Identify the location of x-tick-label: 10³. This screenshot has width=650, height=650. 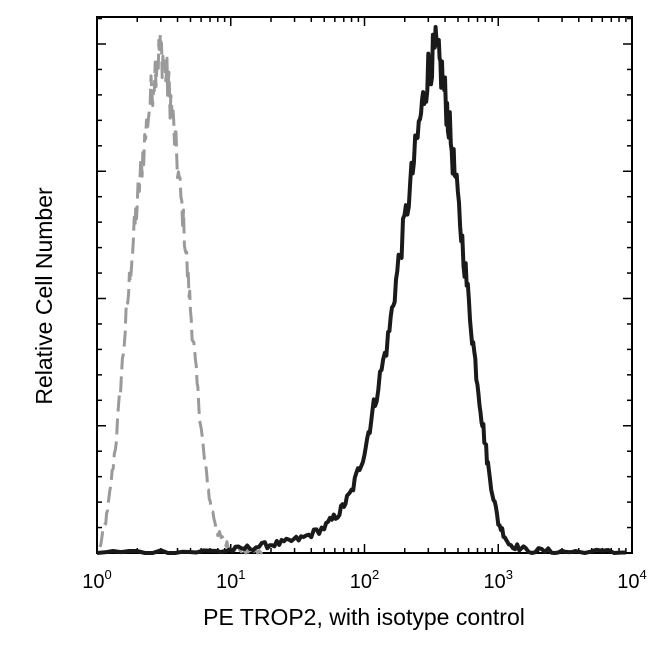
(498, 580).